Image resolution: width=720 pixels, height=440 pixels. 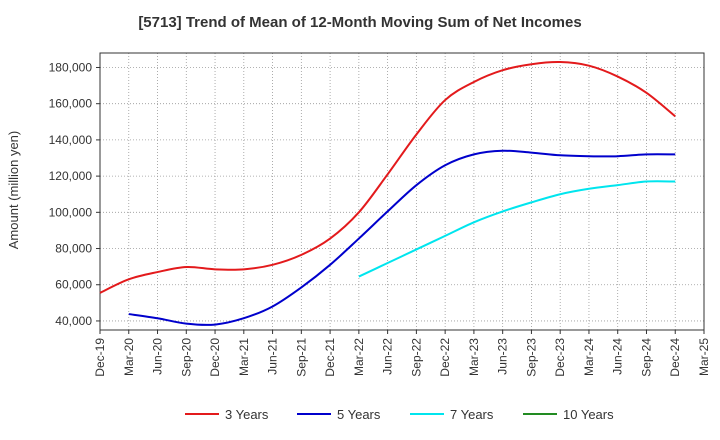 I want to click on x-tick-label: Dec-19, so click(x=100, y=357).